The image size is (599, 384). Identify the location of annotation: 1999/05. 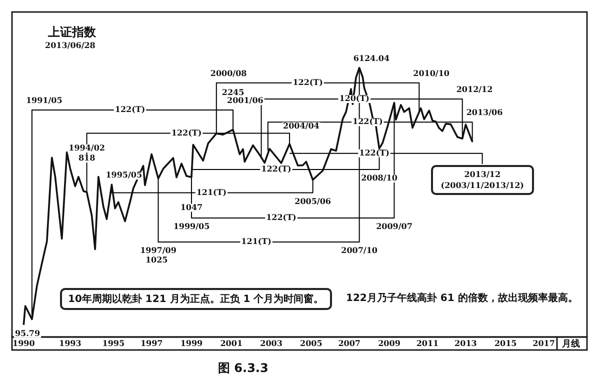
(191, 226).